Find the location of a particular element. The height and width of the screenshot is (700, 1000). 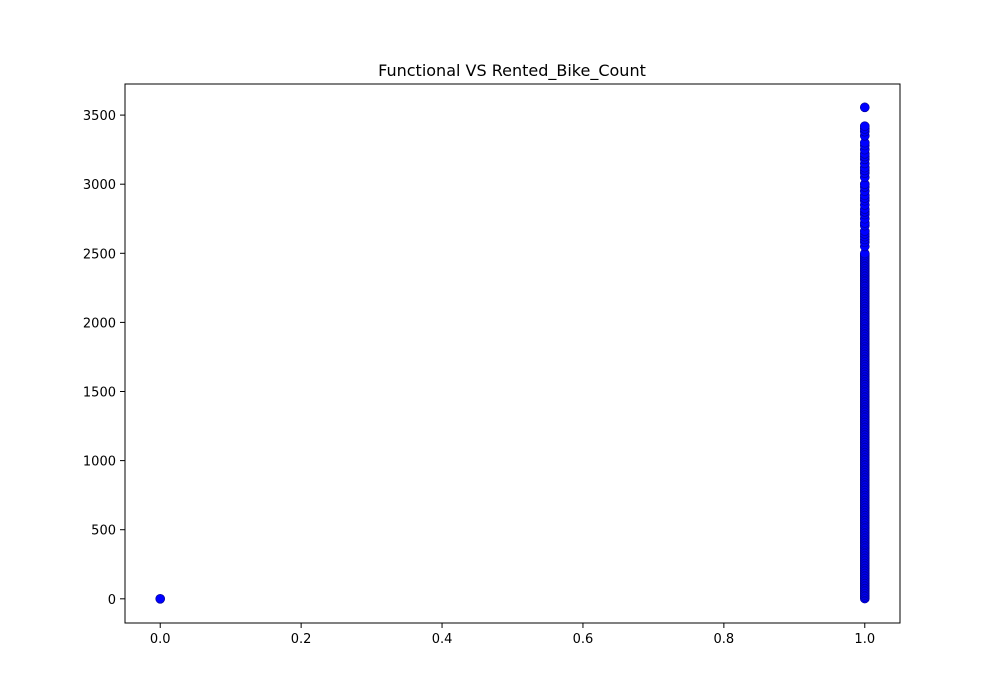

y-tick-label: 0 is located at coordinates (112, 600).